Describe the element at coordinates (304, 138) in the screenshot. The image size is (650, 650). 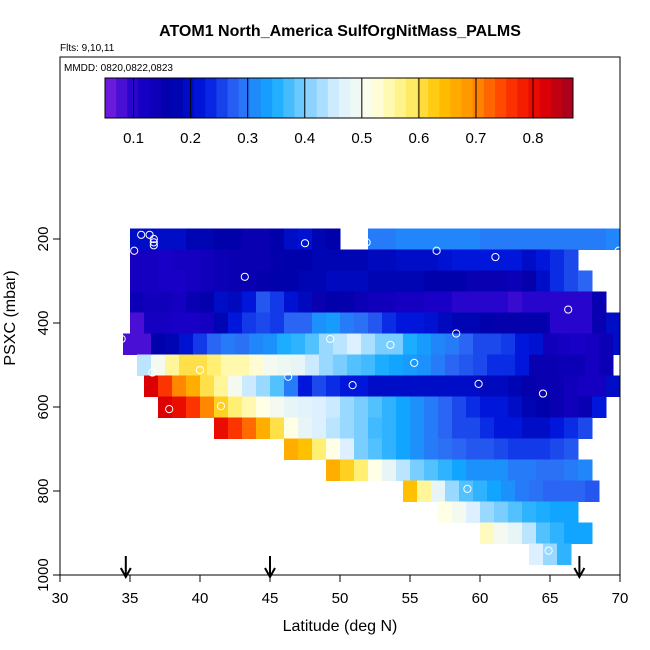
I see `colorbar-tick-label: 0.4` at that location.